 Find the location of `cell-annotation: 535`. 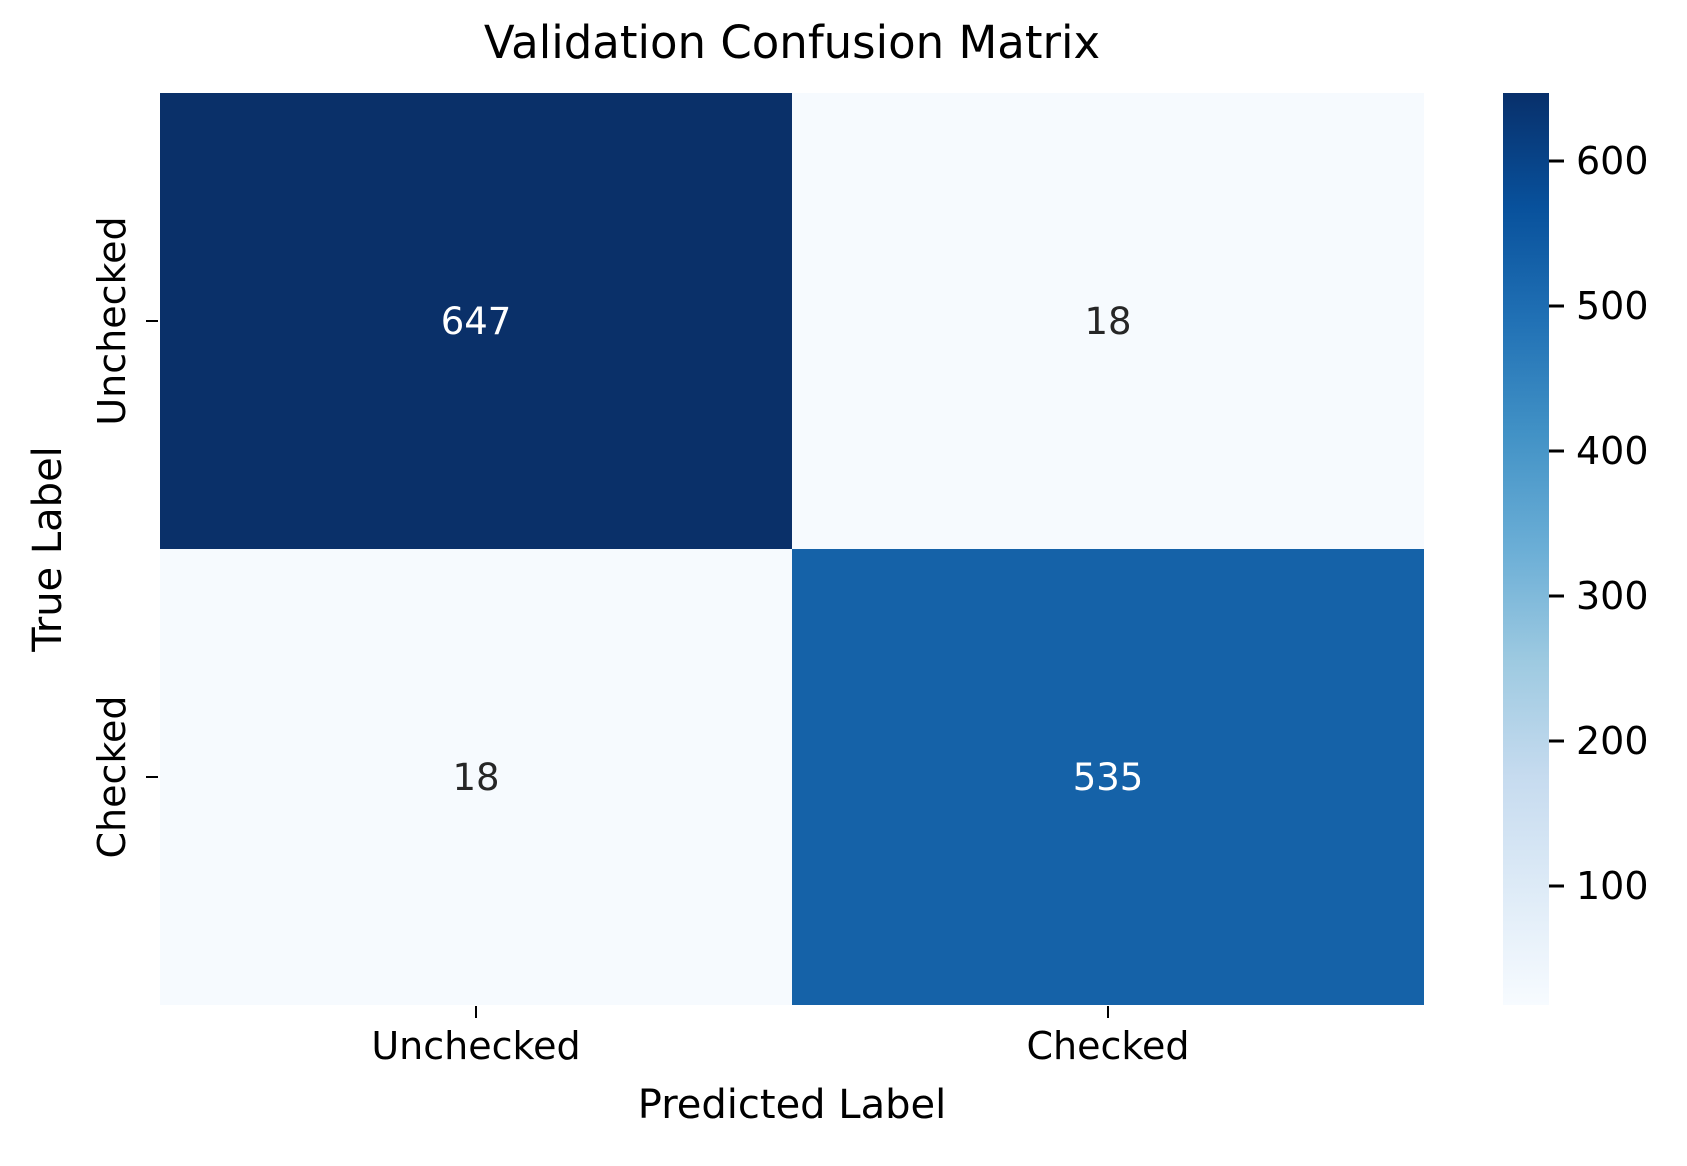

cell-annotation: 535 is located at coordinates (1108, 777).